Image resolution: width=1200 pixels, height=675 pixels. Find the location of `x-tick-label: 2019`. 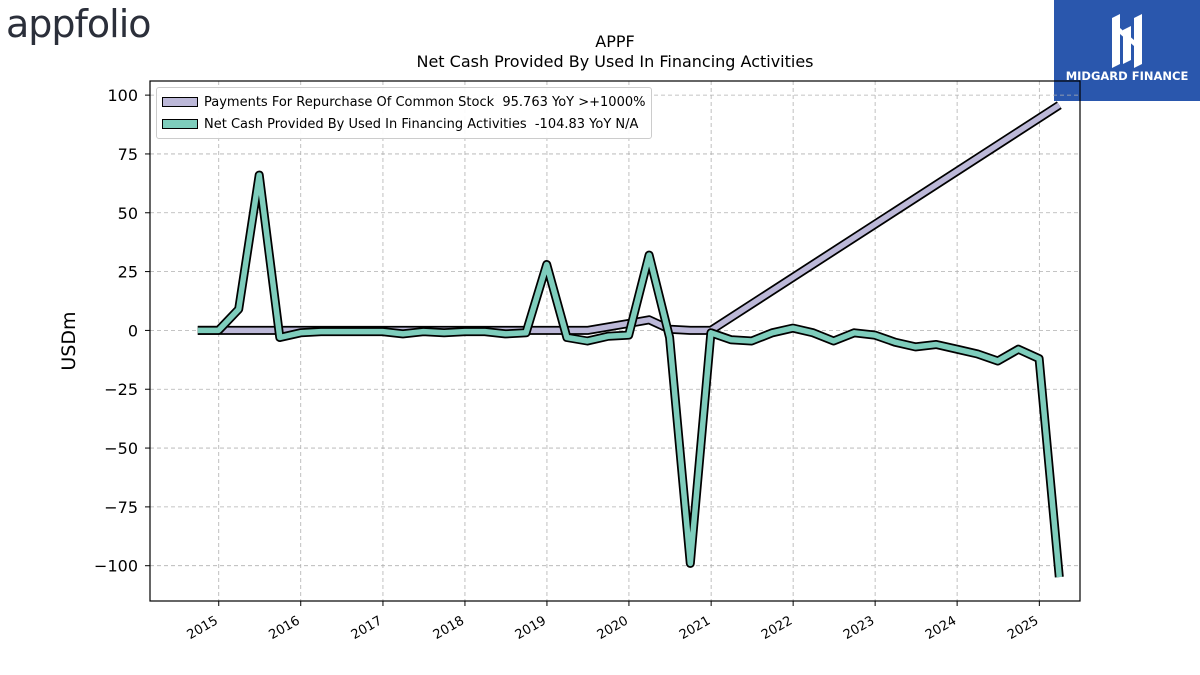

x-tick-label: 2019 is located at coordinates (531, 628).